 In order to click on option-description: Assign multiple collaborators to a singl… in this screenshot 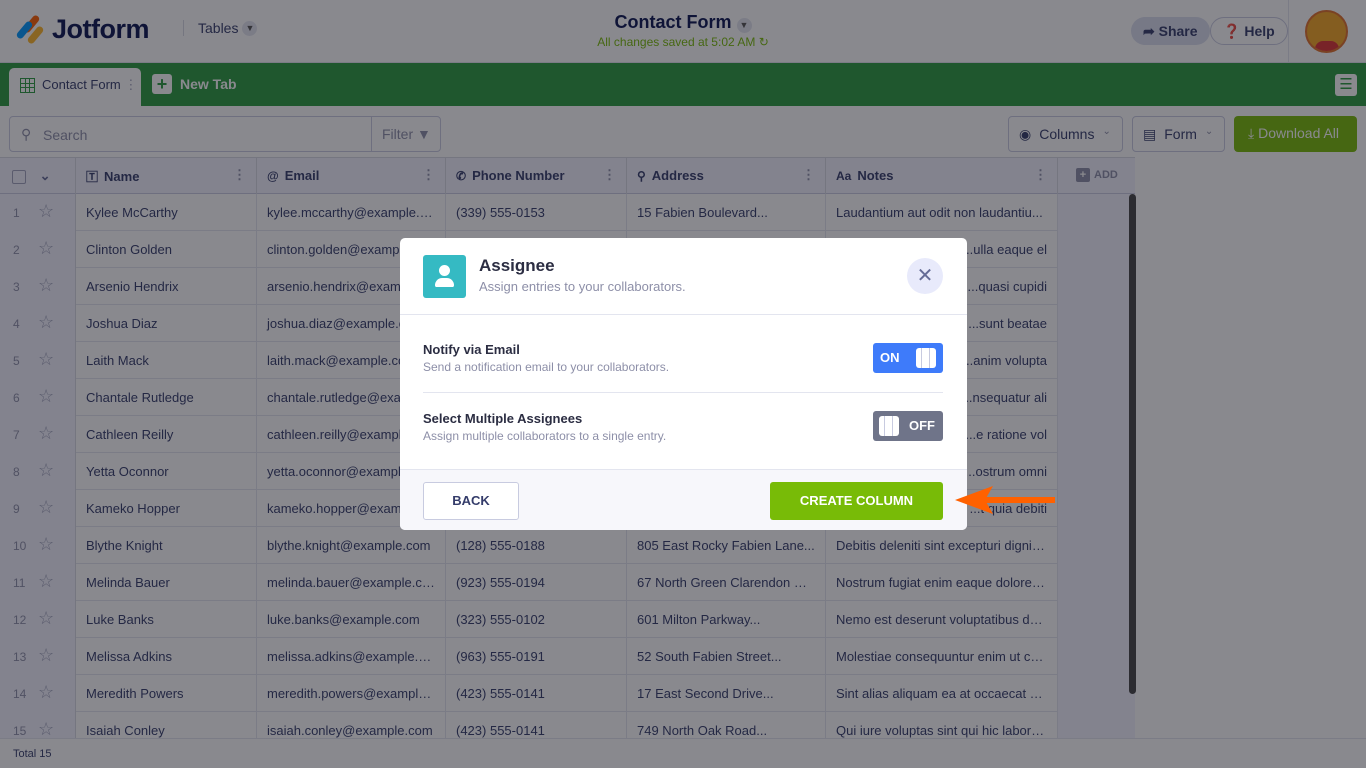, I will do `click(545, 436)`.